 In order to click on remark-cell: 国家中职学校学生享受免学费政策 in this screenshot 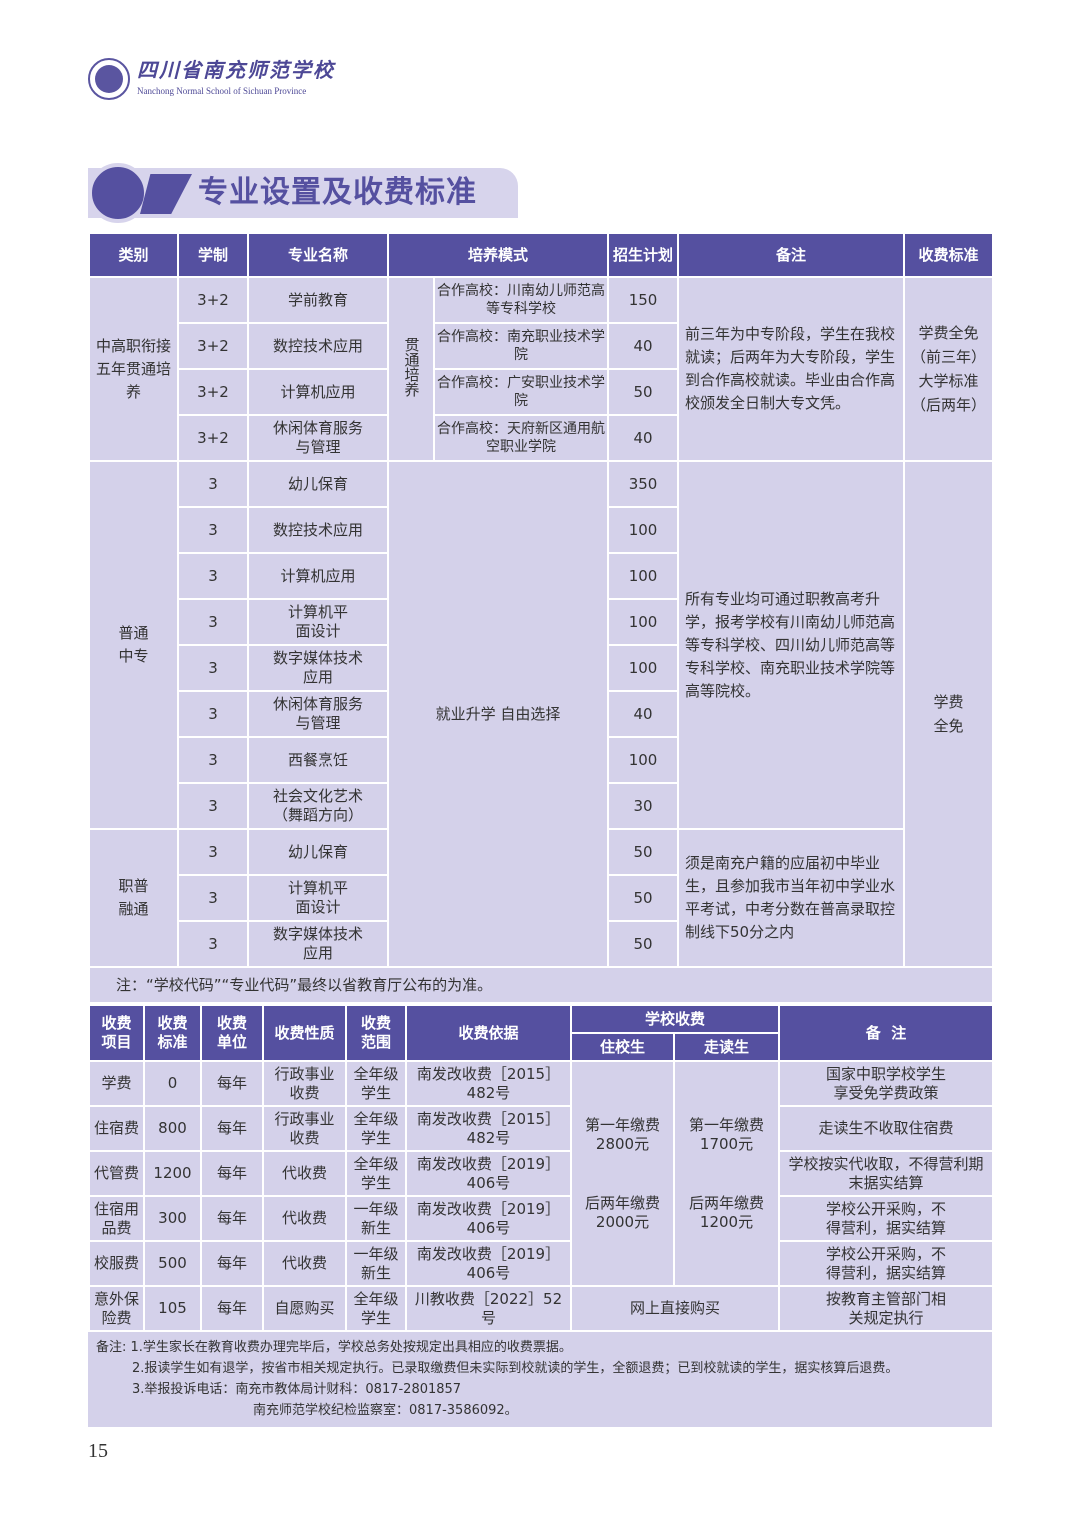, I will do `click(886, 1083)`.